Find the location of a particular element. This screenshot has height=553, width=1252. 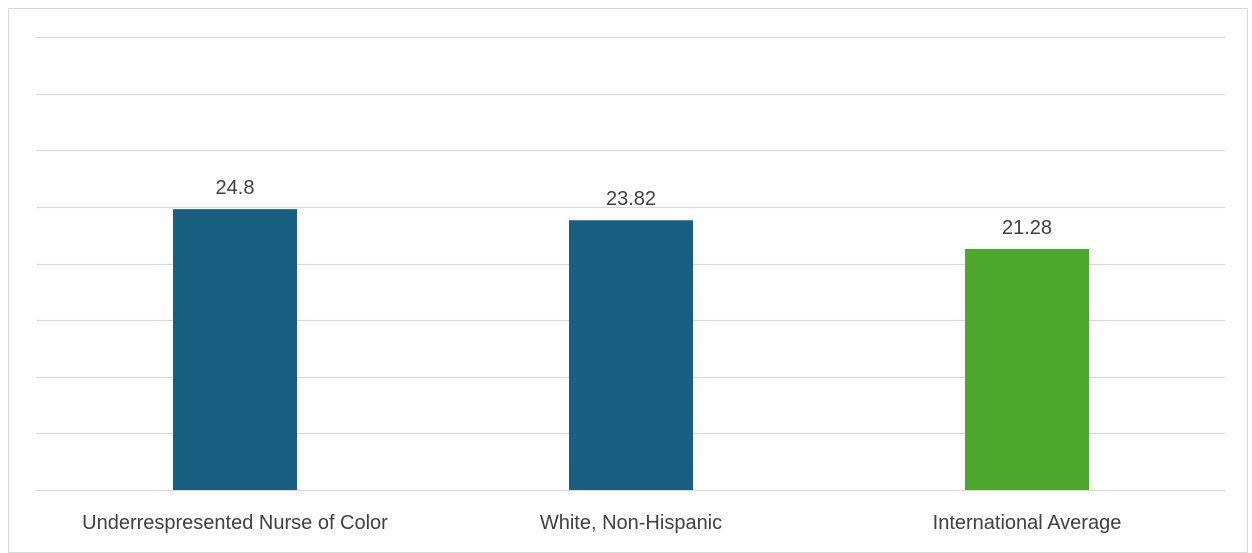

data-label: 21.28 is located at coordinates (1027, 228).